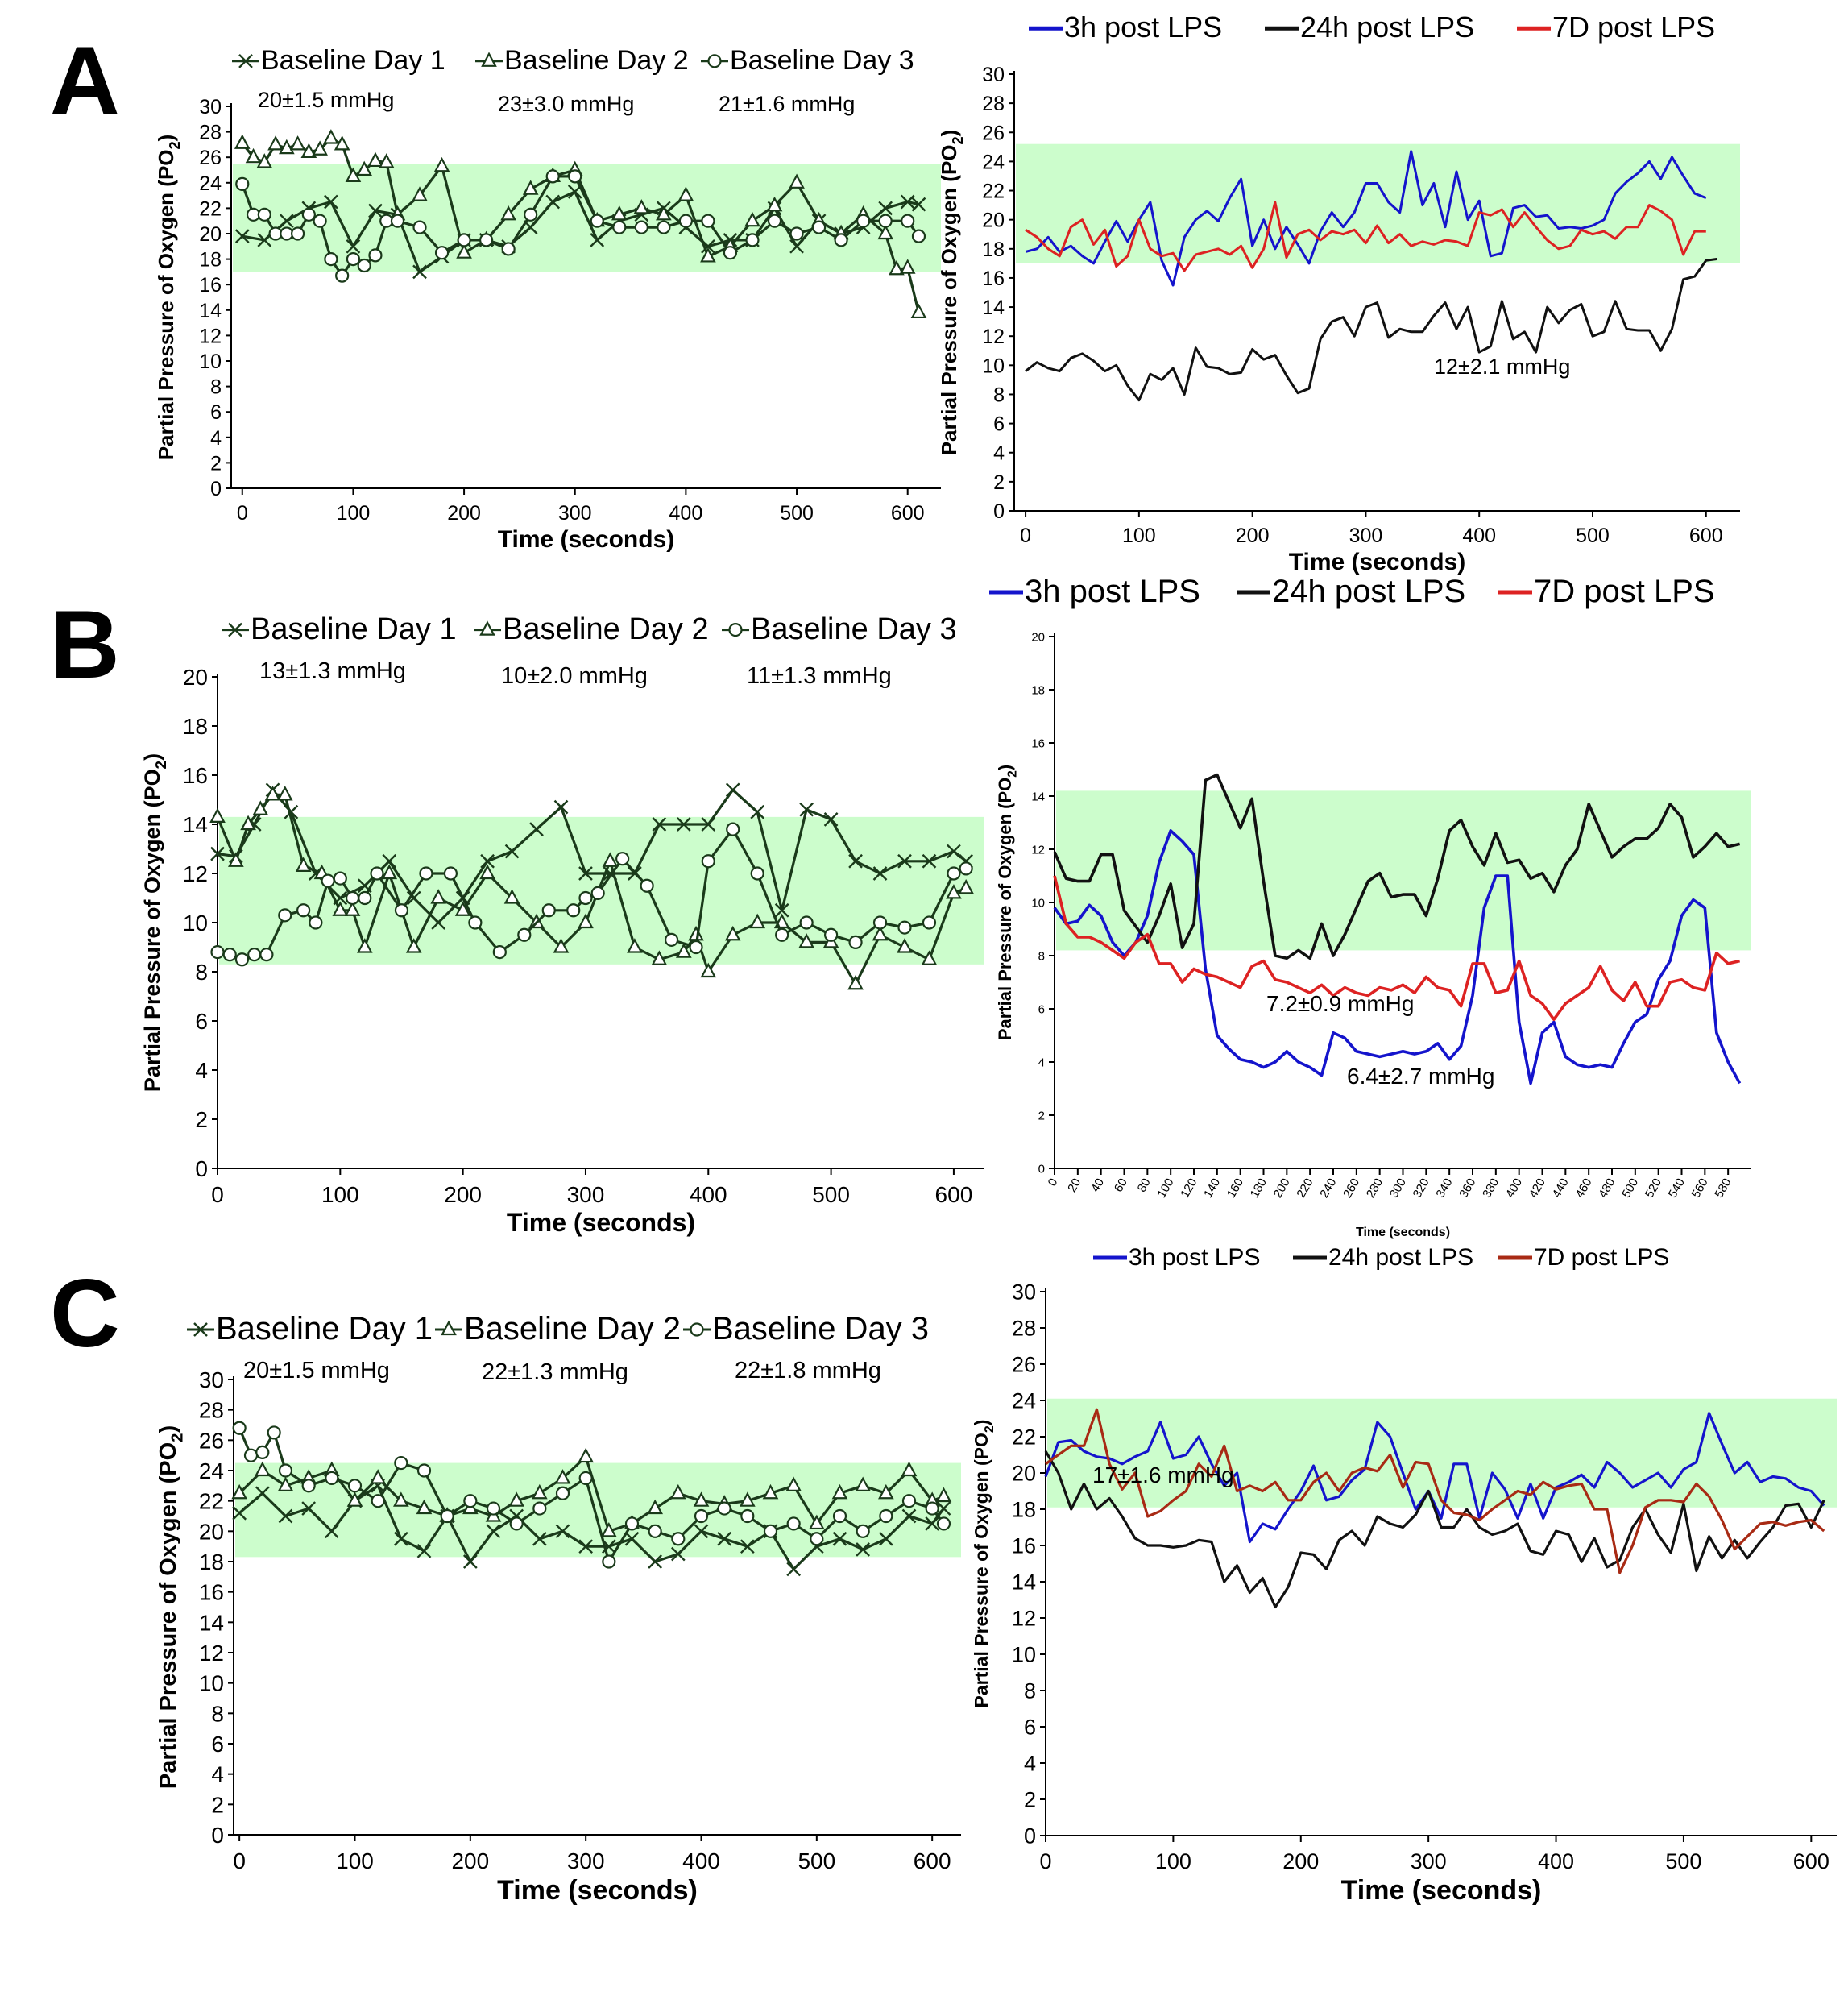  Describe the element at coordinates (820, 1328) in the screenshot. I see `legend-label: Baseline Day 3` at that location.